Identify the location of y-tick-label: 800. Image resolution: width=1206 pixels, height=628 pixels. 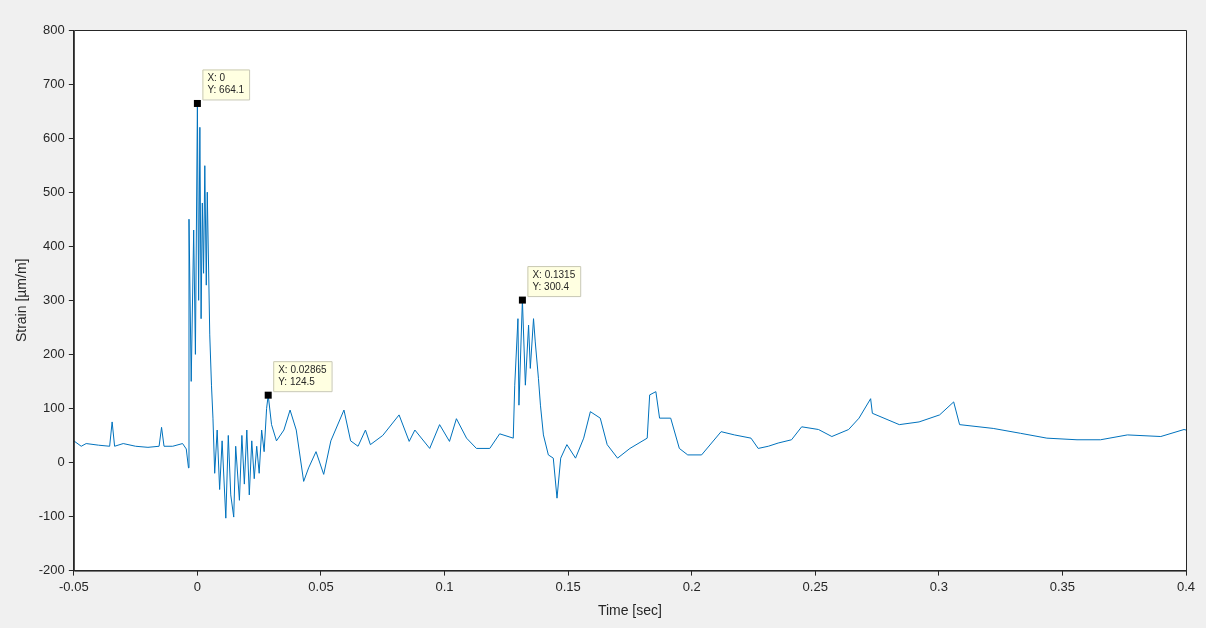
(54, 29).